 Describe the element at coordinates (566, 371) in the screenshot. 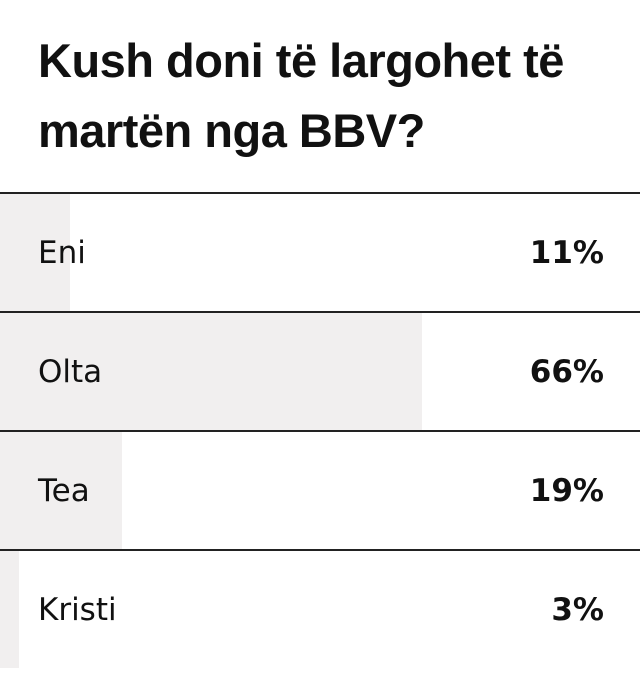

I see `option-percent: 66%` at that location.